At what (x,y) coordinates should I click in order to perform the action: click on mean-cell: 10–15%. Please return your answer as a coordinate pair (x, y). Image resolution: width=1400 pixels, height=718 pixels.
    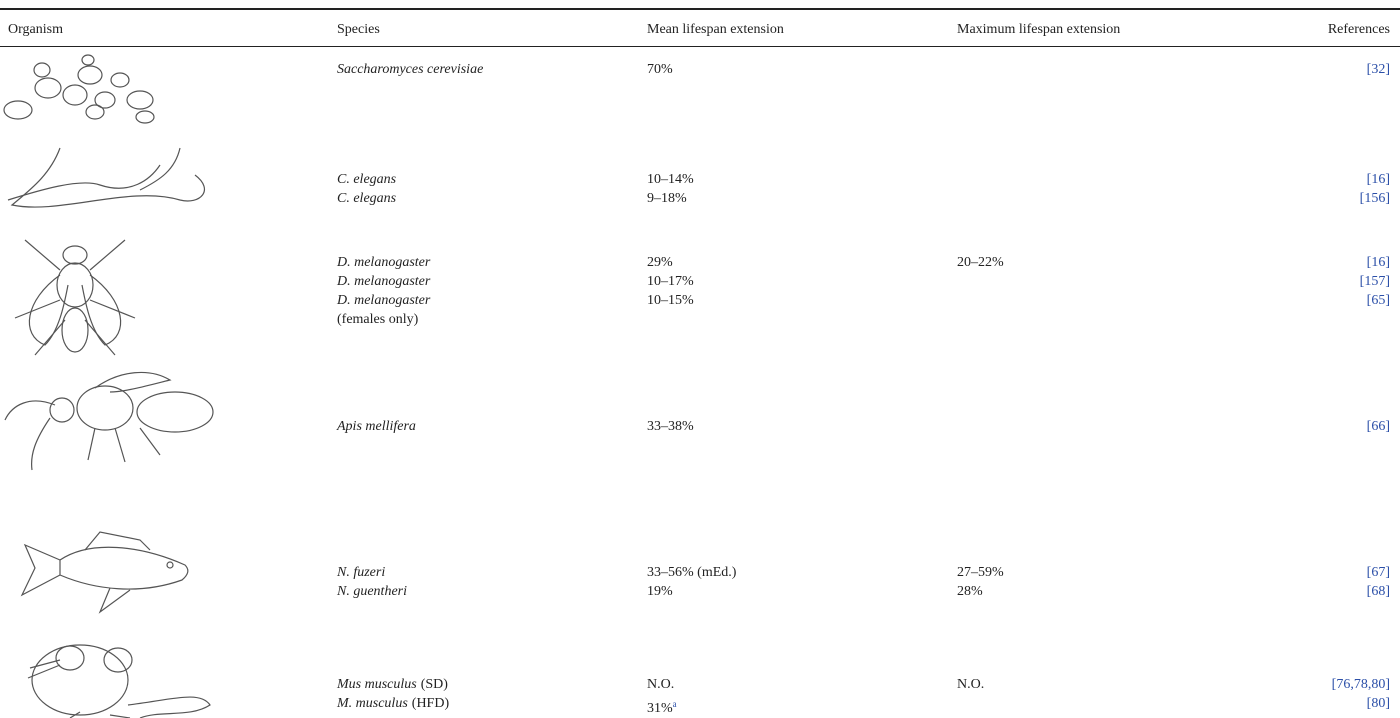
    Looking at the image, I should click on (670, 301).